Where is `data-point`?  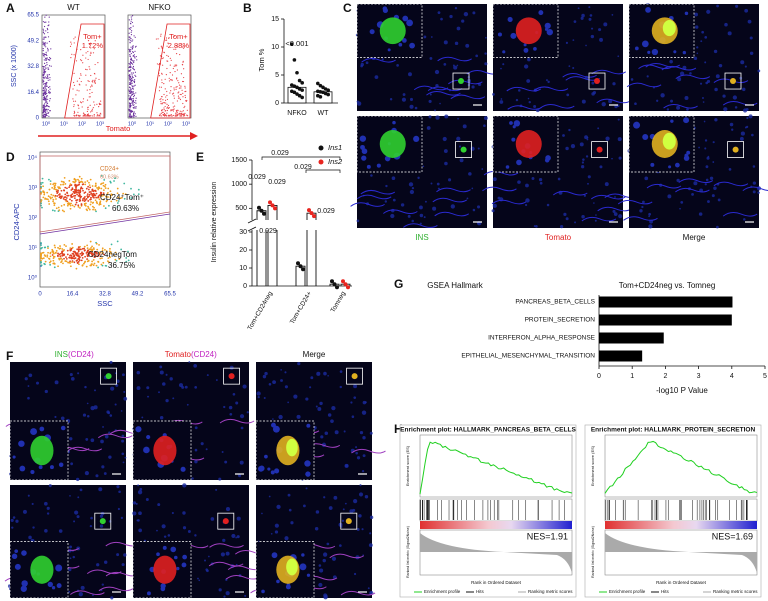 data-point is located at coordinates (302, 90).